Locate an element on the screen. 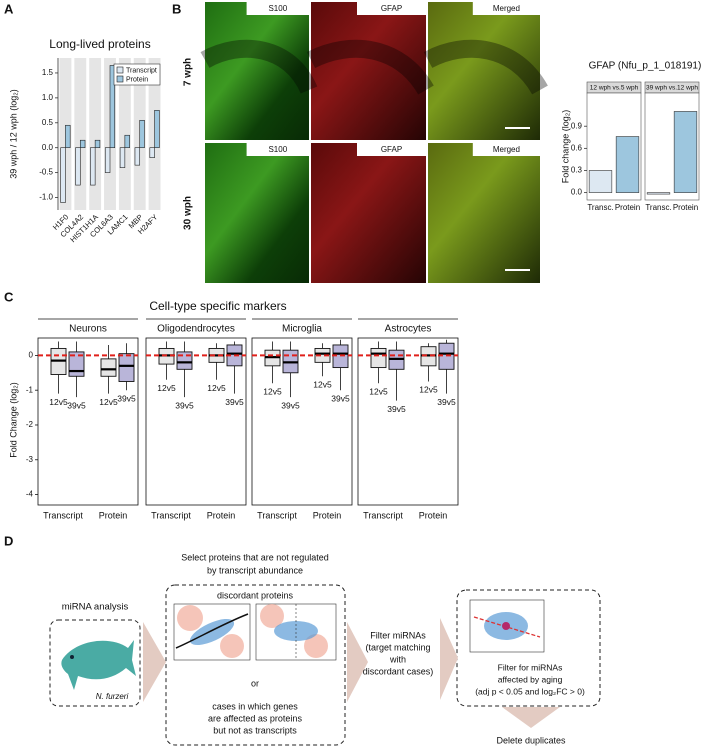 This screenshot has height=752, width=708. diagram-text: affected by aging is located at coordinates (530, 679).